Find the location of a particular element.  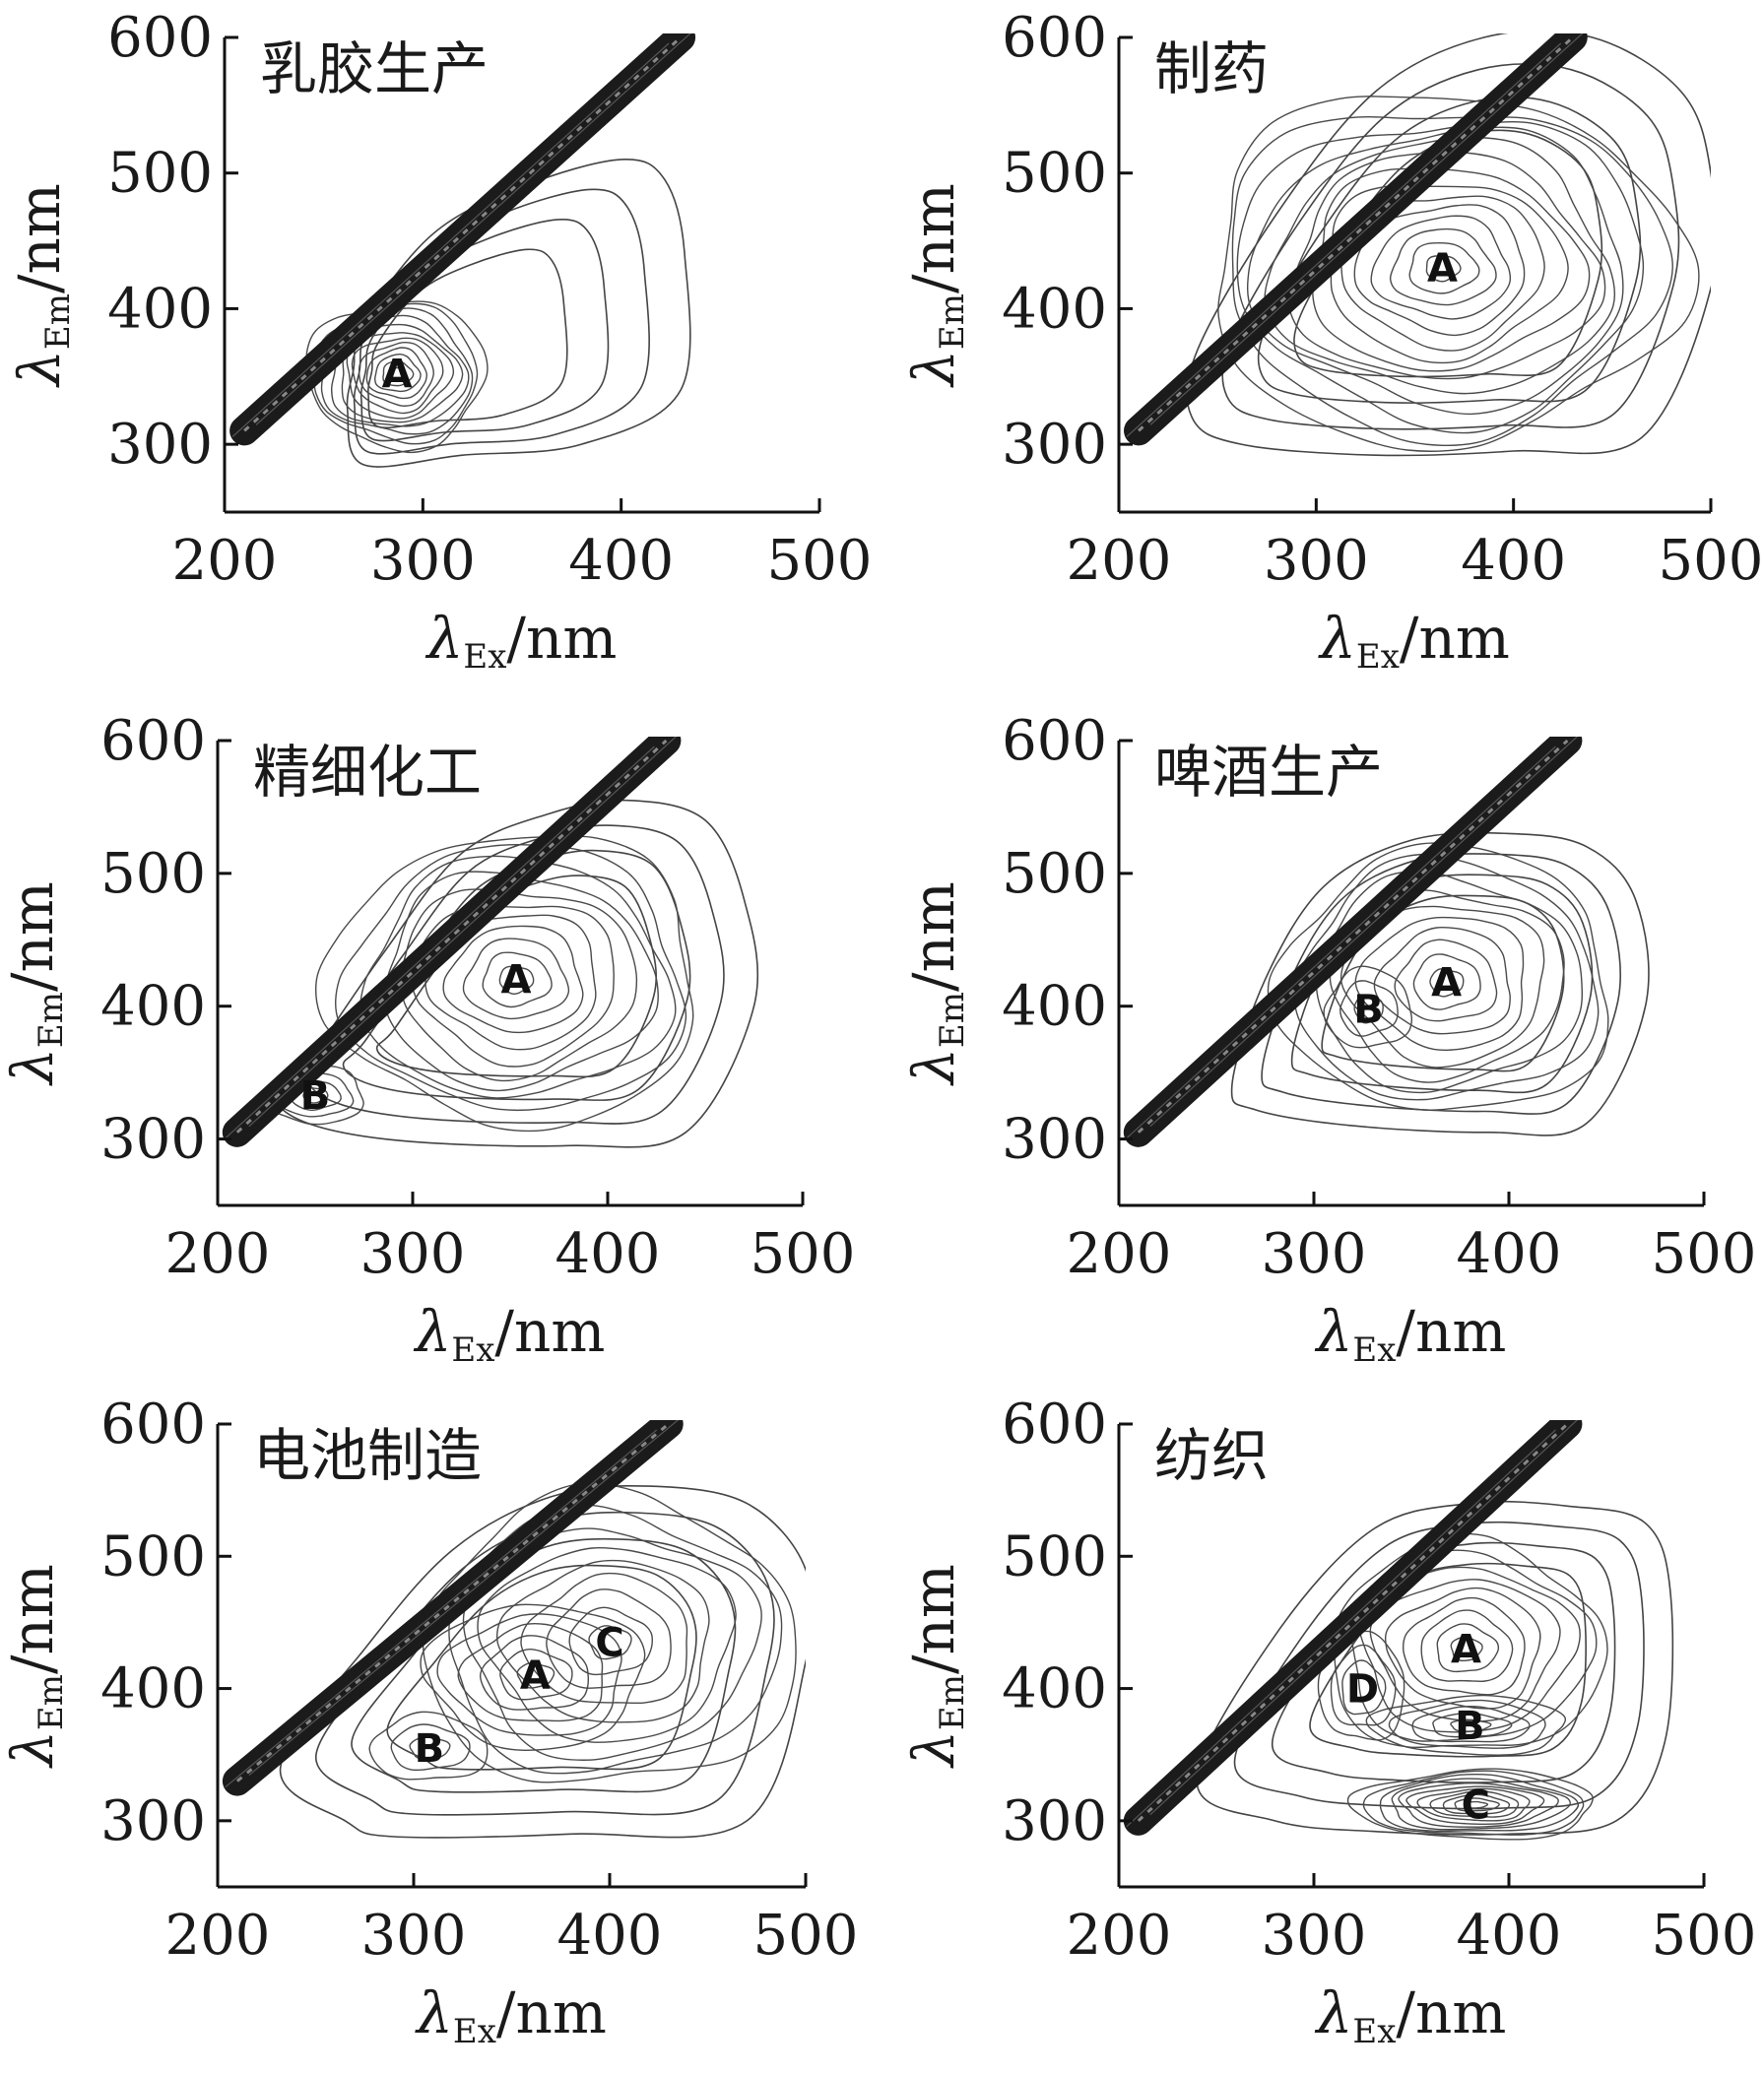

y-axis-label-unit: /nm is located at coordinates (934, 936).